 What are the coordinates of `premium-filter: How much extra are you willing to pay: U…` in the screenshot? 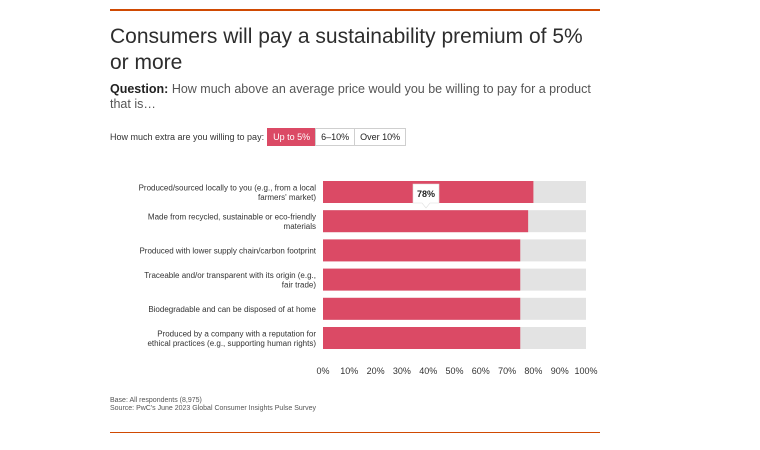 It's located at (258, 137).